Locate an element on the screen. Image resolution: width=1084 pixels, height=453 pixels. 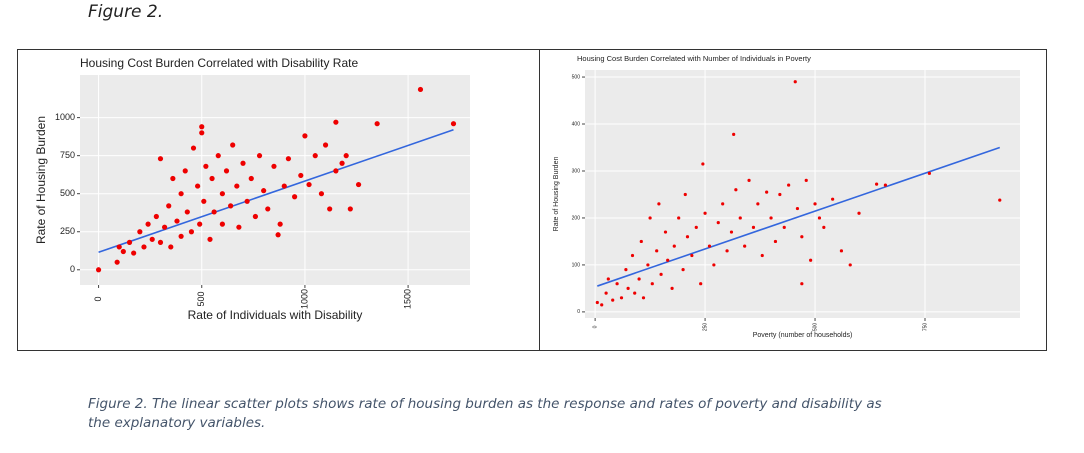
x-tick-label: 1000 is located at coordinates (304, 299).